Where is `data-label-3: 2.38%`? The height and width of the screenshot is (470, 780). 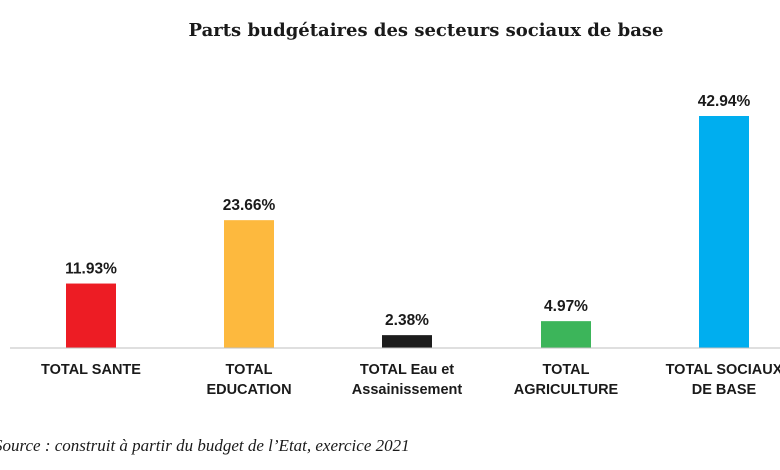 data-label-3: 2.38% is located at coordinates (407, 320).